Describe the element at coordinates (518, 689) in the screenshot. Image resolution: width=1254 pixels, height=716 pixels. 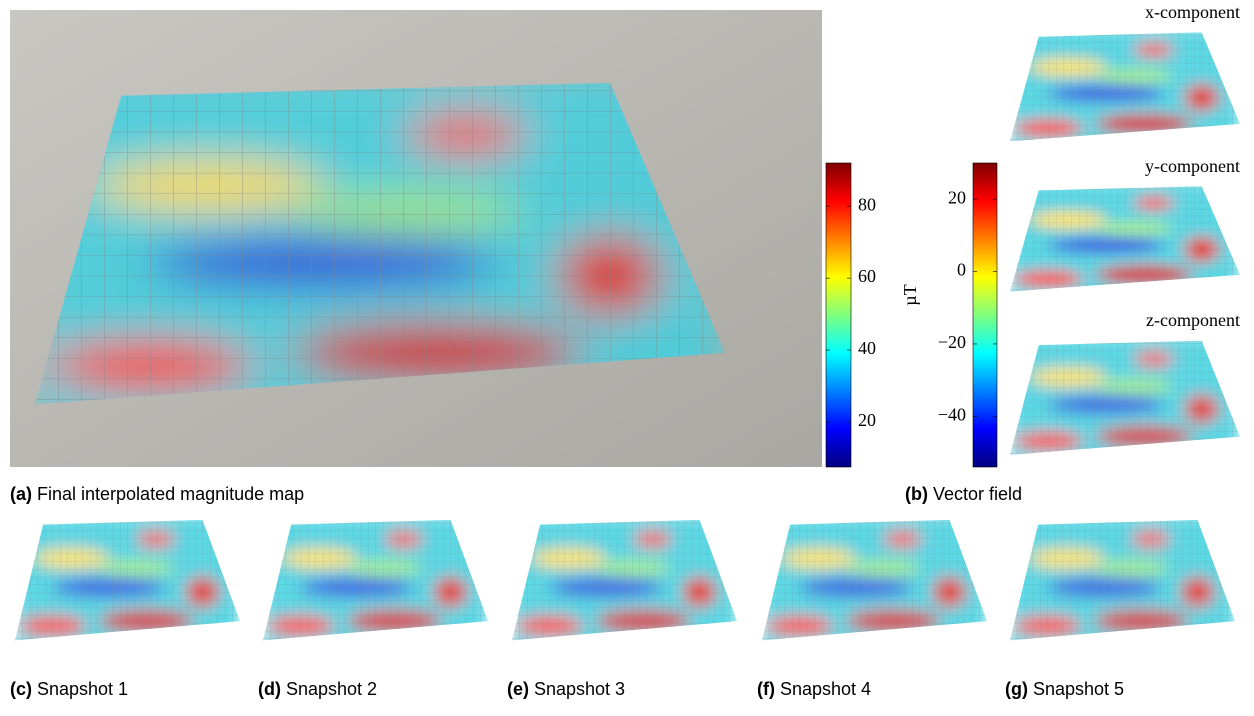
I see `caption-label: (e)` at that location.